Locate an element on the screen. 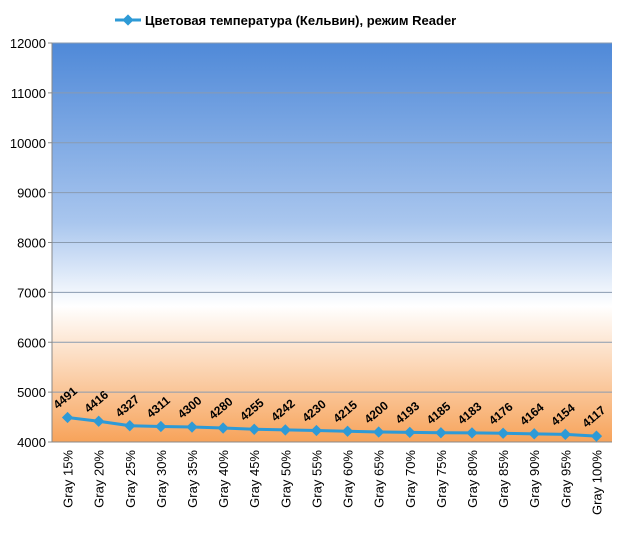 Image resolution: width=627 pixels, height=538 pixels. x-tick-label: Gray 90% is located at coordinates (534, 479).